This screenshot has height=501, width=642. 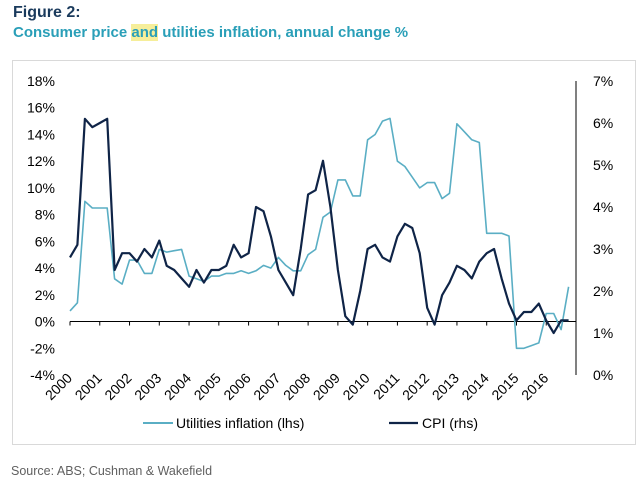 What do you see at coordinates (603, 165) in the screenshot?
I see `y-right-tick-label: 5%` at bounding box center [603, 165].